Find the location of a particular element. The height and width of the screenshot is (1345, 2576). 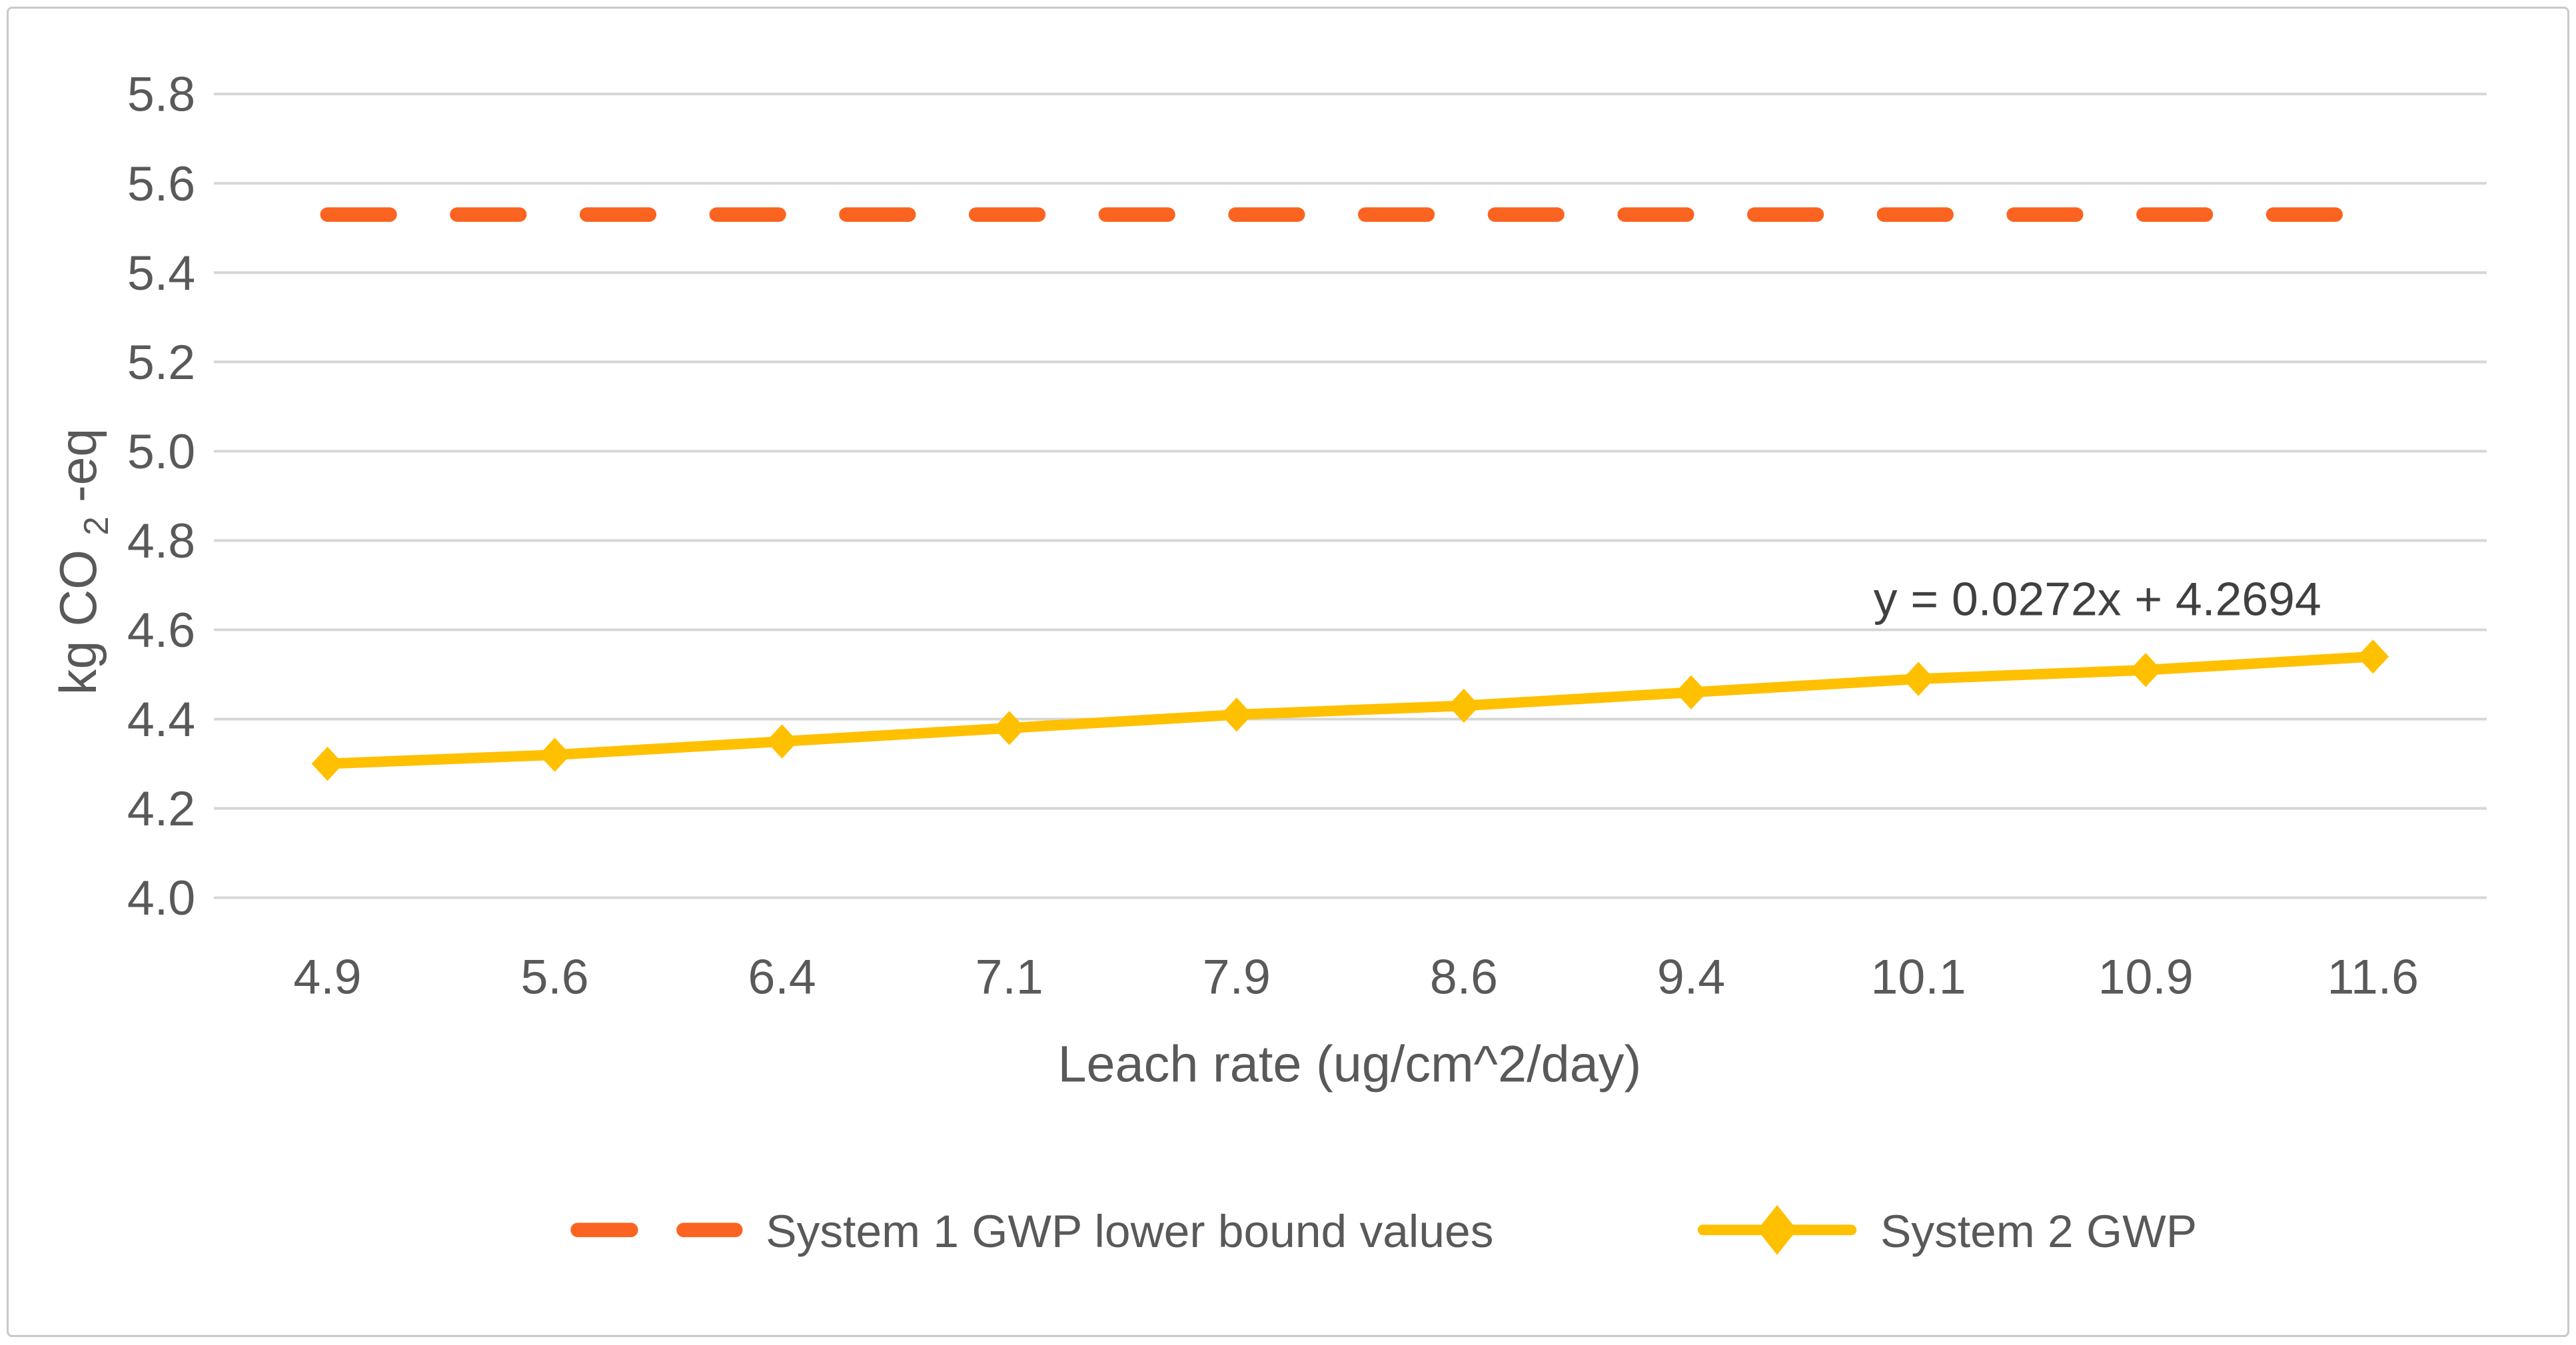

y-axis-title-pre: kg CO is located at coordinates (78, 622).